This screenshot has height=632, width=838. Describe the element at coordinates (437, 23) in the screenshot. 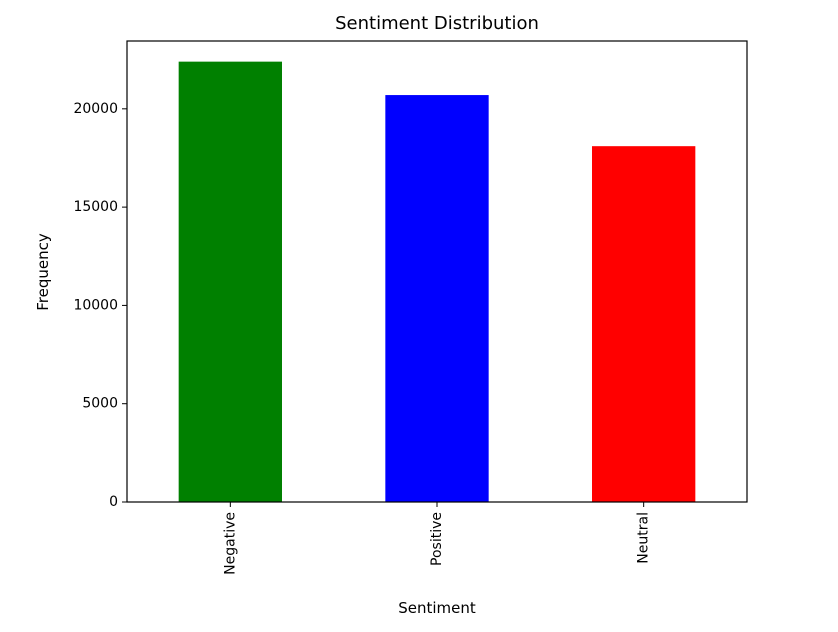

I see `chart-title: Sentiment Distribution` at that location.